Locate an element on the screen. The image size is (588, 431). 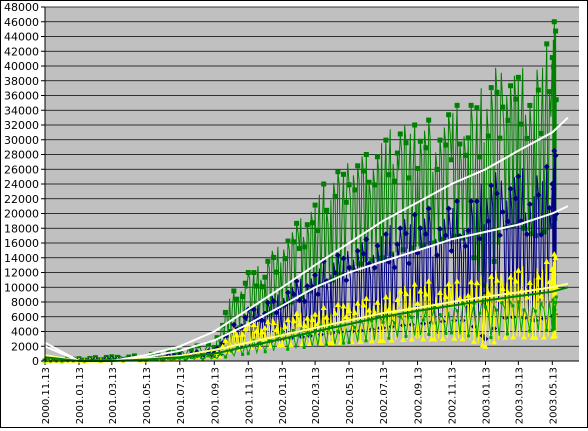
x-tick-label: 2003.05.13 is located at coordinates (553, 395).